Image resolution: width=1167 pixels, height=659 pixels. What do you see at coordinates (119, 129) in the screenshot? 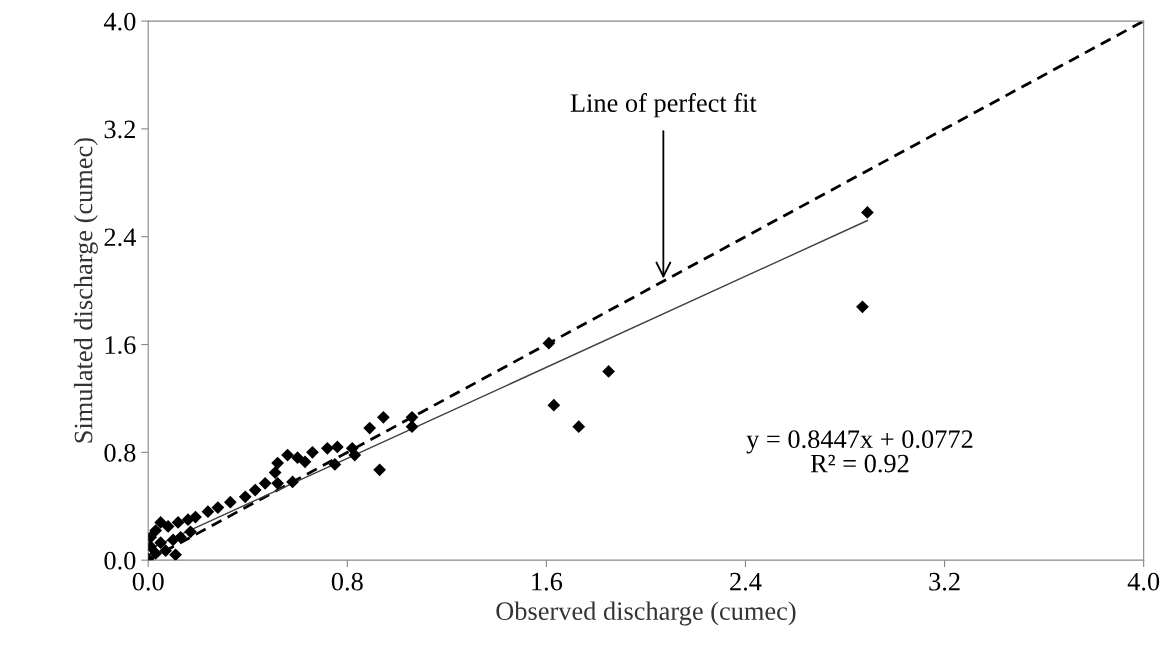
I see `y-tick-label: 3.2` at bounding box center [119, 129].